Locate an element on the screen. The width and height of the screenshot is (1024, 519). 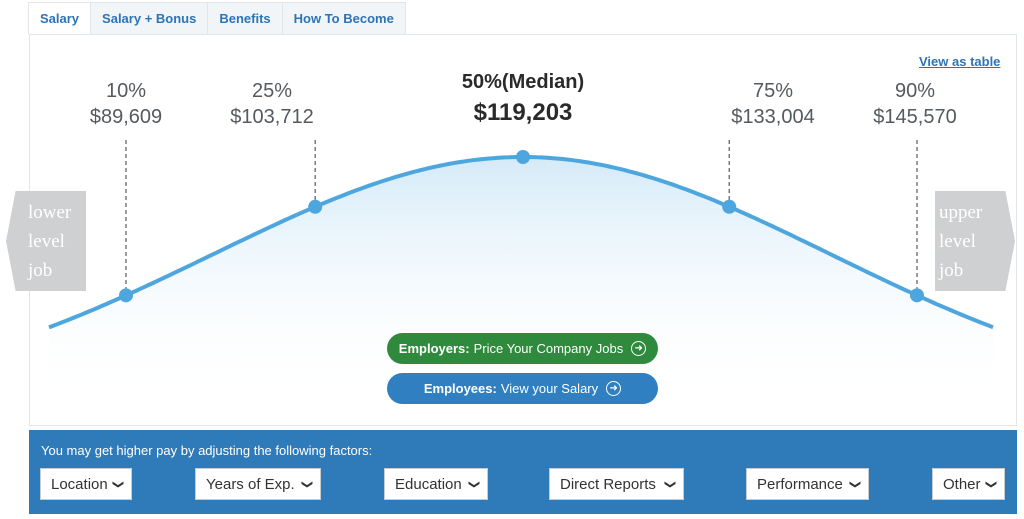
percentile-90-amount: $145,570 is located at coordinates (915, 117).